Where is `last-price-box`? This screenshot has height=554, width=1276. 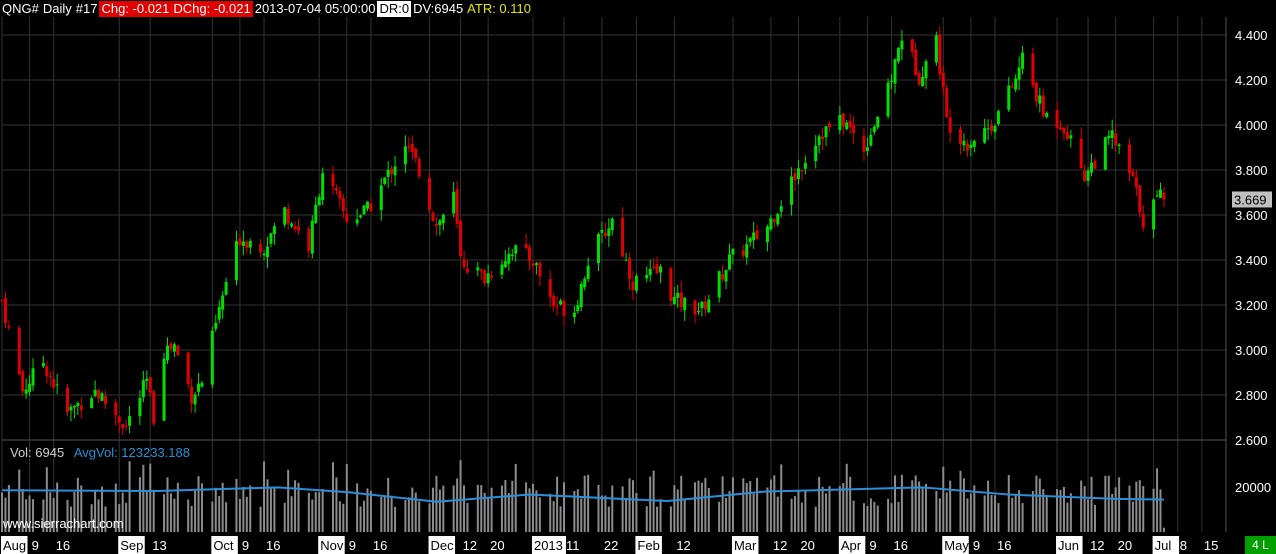 last-price-box is located at coordinates (1252, 199).